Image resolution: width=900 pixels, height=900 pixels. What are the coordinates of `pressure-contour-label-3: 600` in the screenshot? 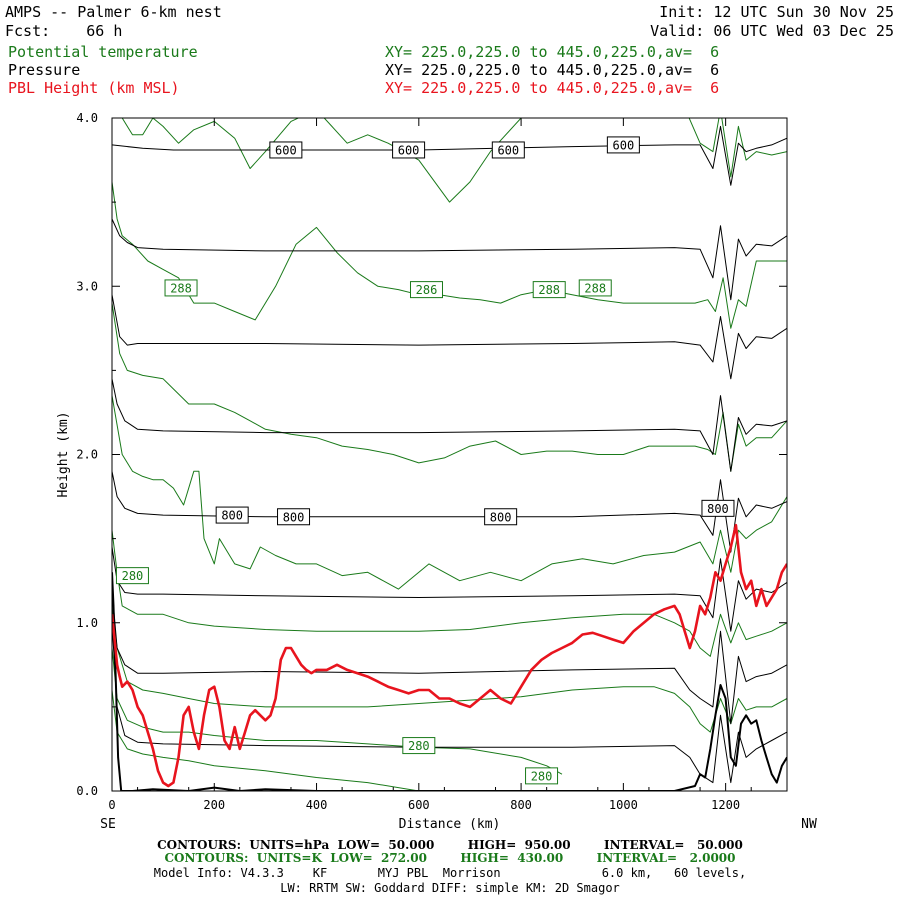 It's located at (624, 145).